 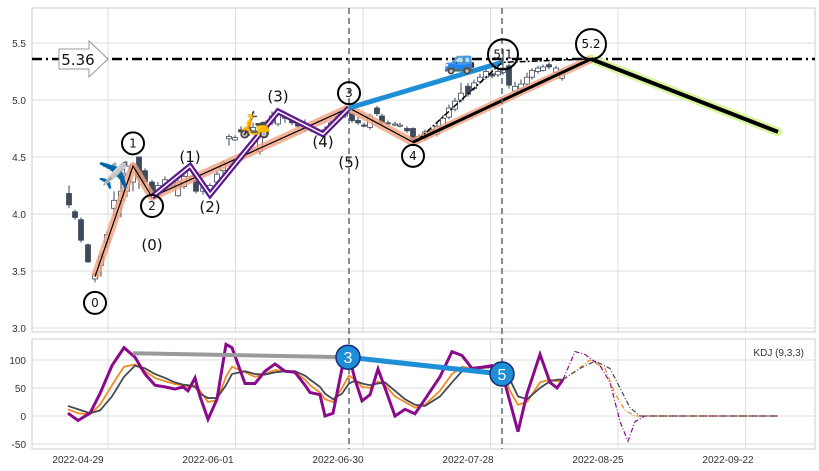 What do you see at coordinates (348, 163) in the screenshot?
I see `subwave-label: (5)` at bounding box center [348, 163].